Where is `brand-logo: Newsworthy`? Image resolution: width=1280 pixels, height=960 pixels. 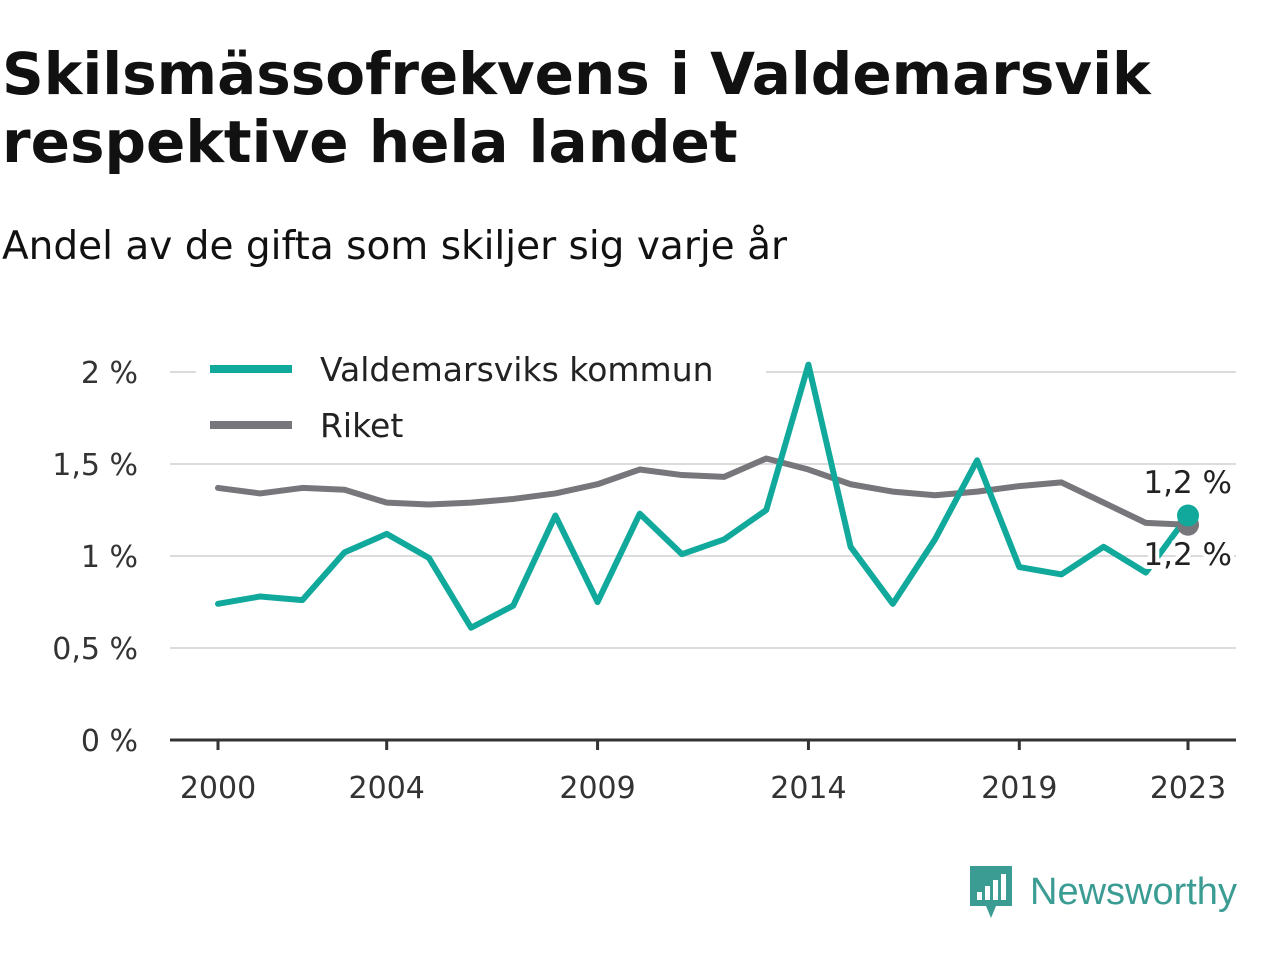 brand-logo: Newsworthy is located at coordinates (1101, 892).